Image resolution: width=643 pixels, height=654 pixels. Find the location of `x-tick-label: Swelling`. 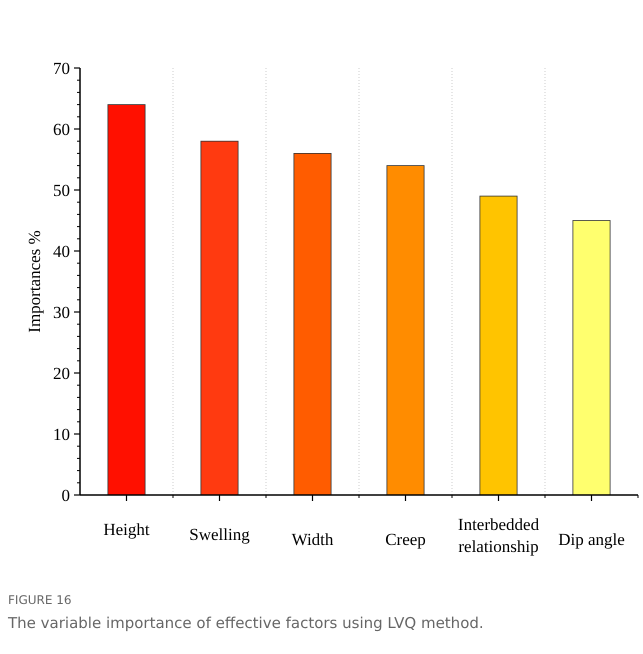

x-tick-label: Swelling is located at coordinates (219, 534).